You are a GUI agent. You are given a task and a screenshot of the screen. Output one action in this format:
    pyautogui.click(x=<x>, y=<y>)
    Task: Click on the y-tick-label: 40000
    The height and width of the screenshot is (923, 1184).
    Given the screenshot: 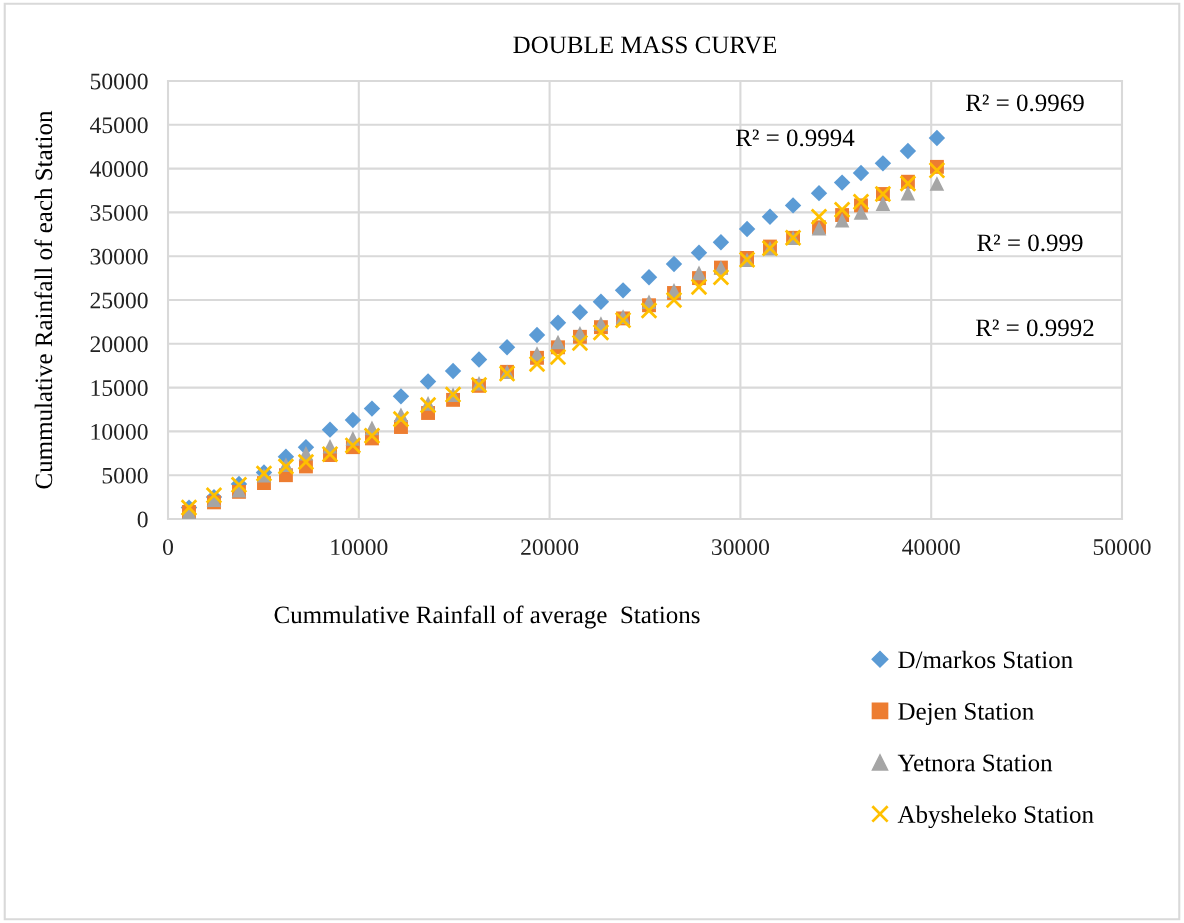 What is the action you would take?
    pyautogui.click(x=118, y=169)
    